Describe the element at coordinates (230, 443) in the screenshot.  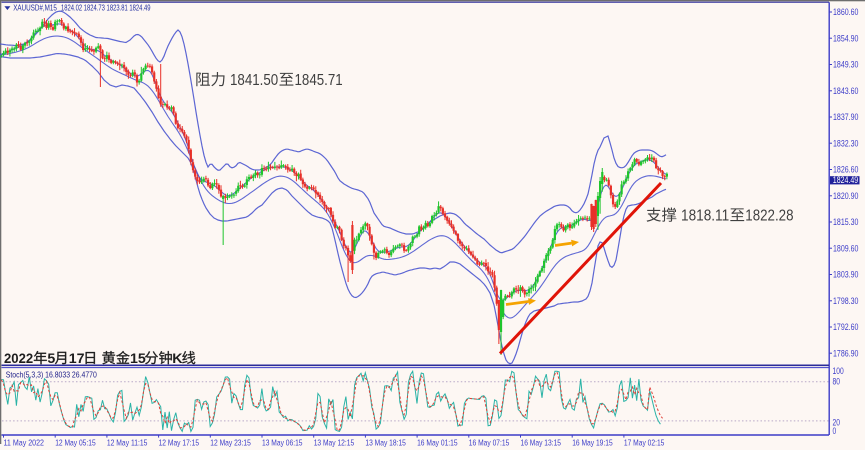
I see `svg-text: 12 May 23:15` at that location.